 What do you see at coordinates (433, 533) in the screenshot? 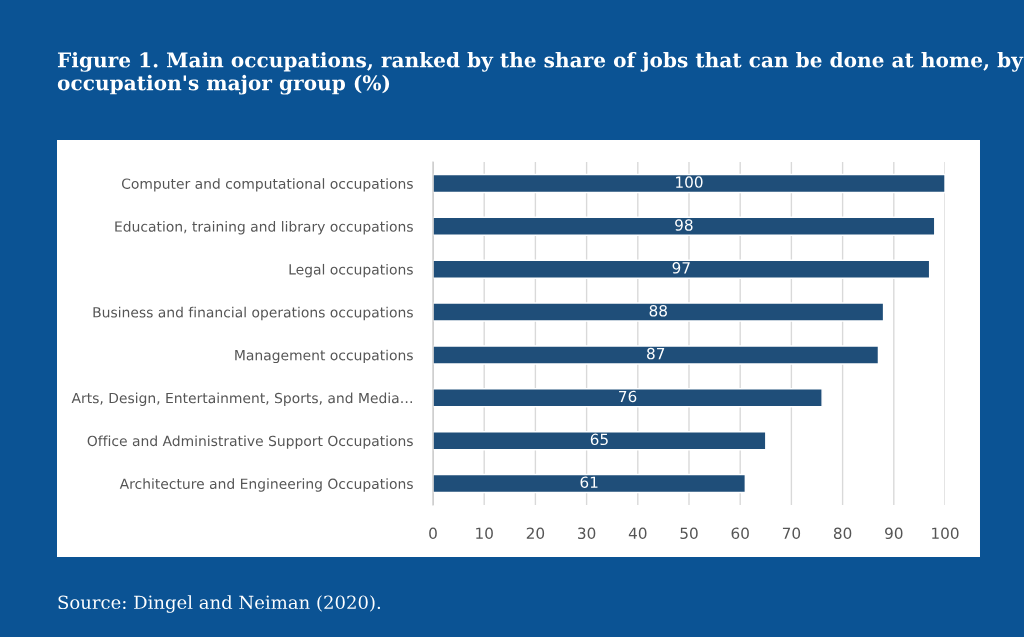
I see `x-tick-label: 0` at bounding box center [433, 533].